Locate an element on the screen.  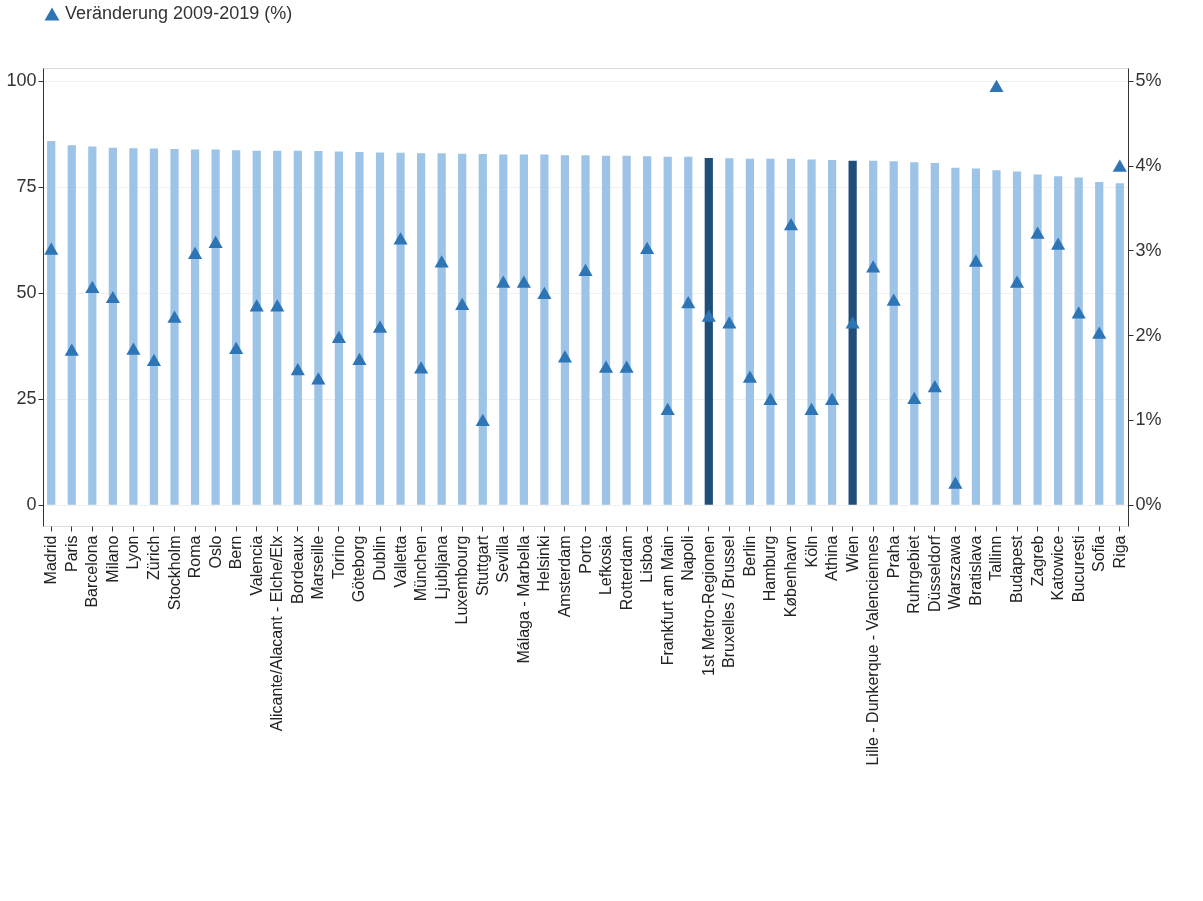
x-tick-label: Marseille is located at coordinates (318, 567).